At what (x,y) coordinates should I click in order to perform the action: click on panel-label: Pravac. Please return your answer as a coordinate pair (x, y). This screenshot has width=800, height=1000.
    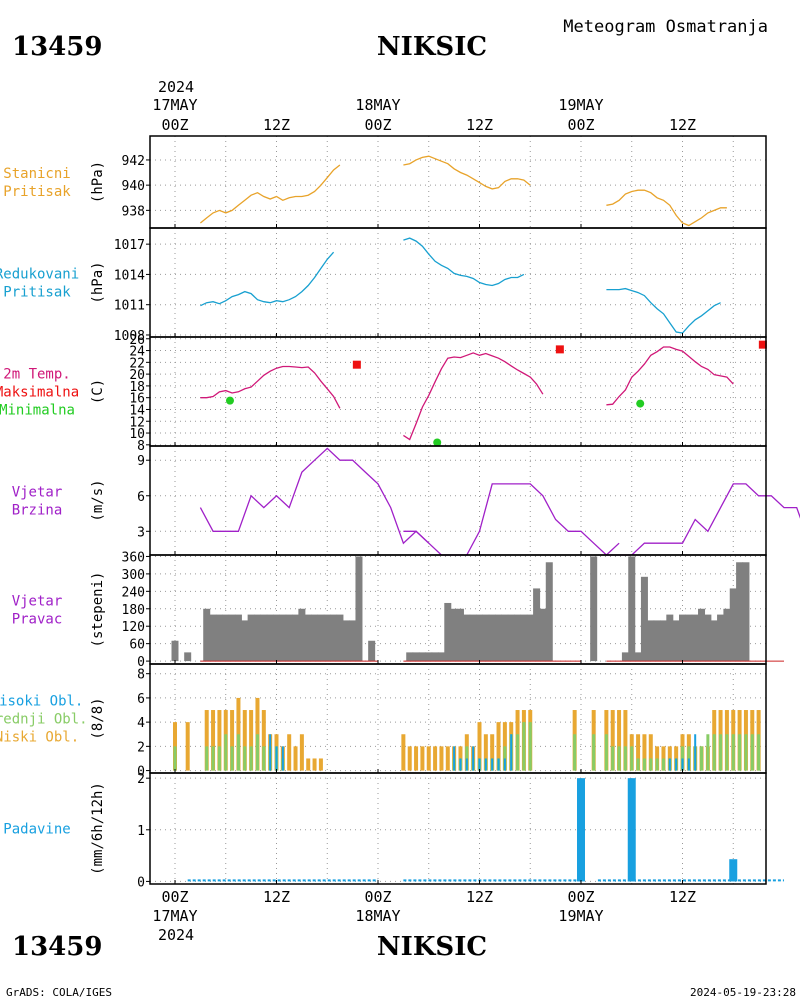
    Looking at the image, I should click on (37, 620).